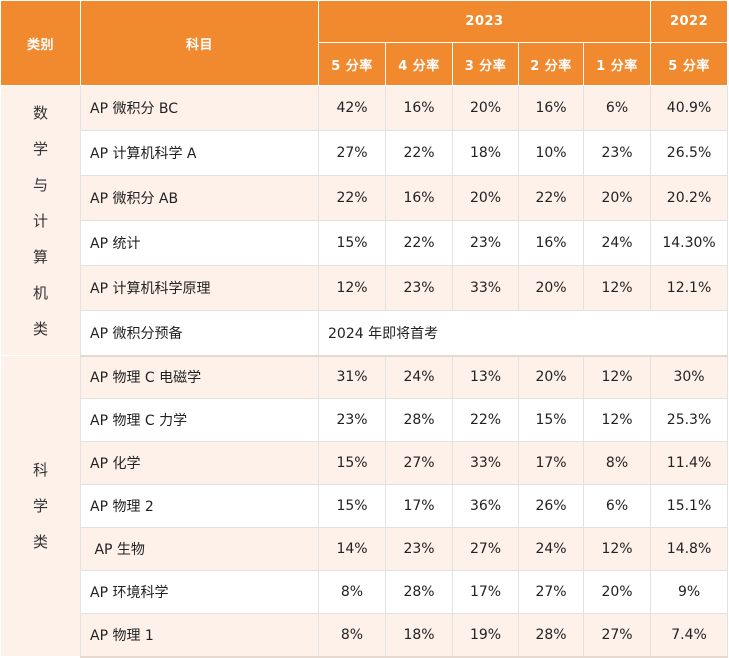  What do you see at coordinates (40, 256) in the screenshot?
I see `category-char: 算` at bounding box center [40, 256].